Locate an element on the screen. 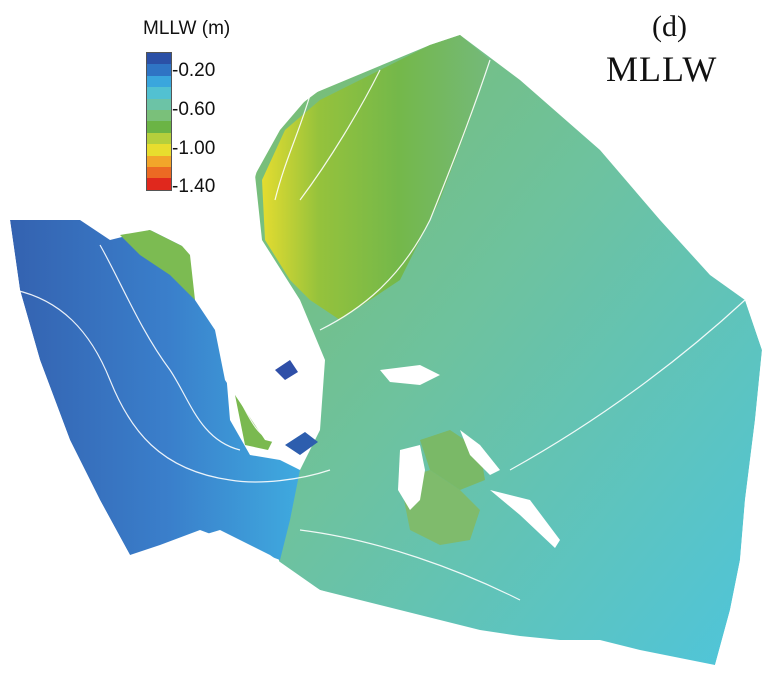  ocean-domain-north is located at coordinates (376, 177).